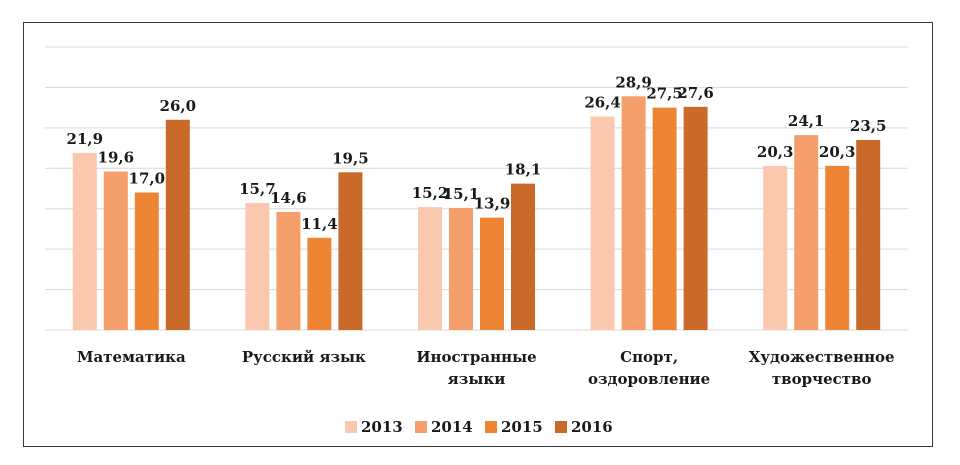 The width and height of the screenshot is (960, 465). I want to click on x-tick-label: Иностранные, so click(476, 357).